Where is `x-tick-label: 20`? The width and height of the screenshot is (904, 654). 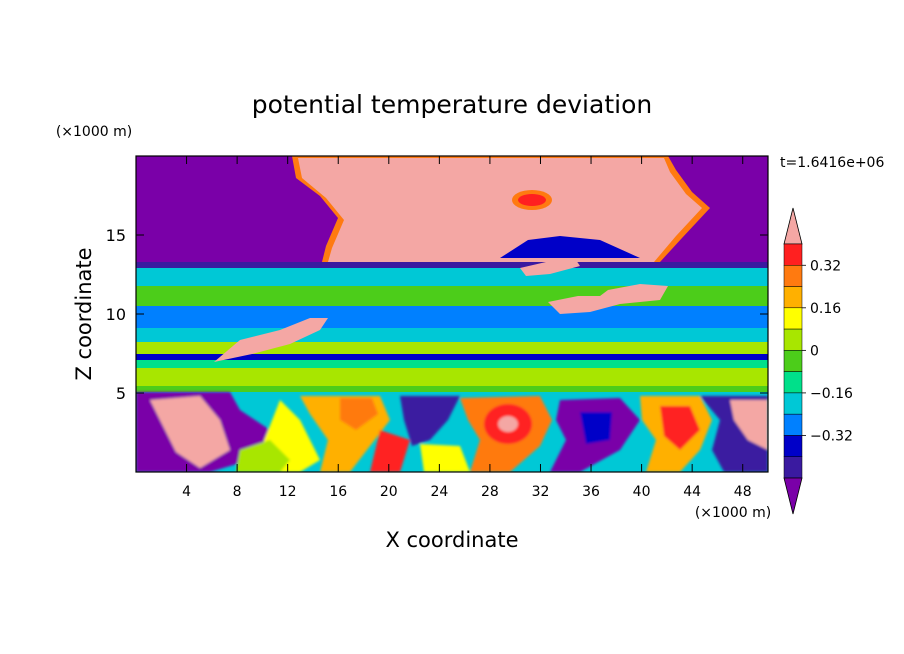
x-tick-label: 20 is located at coordinates (389, 492).